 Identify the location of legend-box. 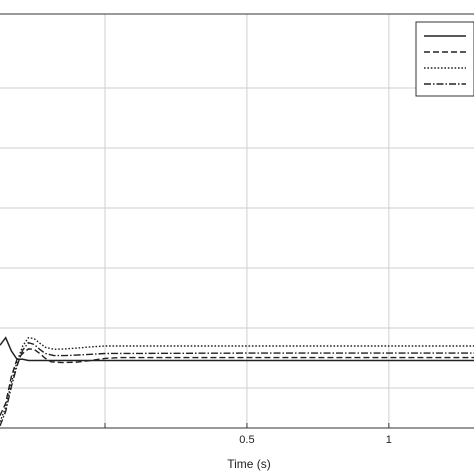
(444, 59).